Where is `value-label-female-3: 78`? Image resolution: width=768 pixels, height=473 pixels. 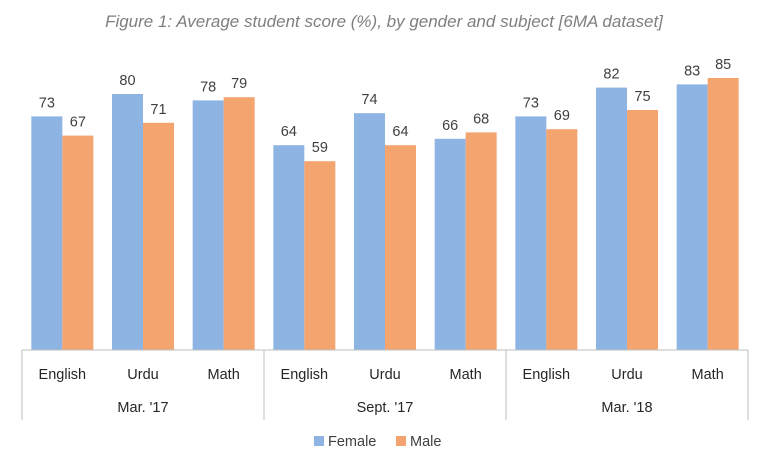 value-label-female-3: 78 is located at coordinates (208, 87).